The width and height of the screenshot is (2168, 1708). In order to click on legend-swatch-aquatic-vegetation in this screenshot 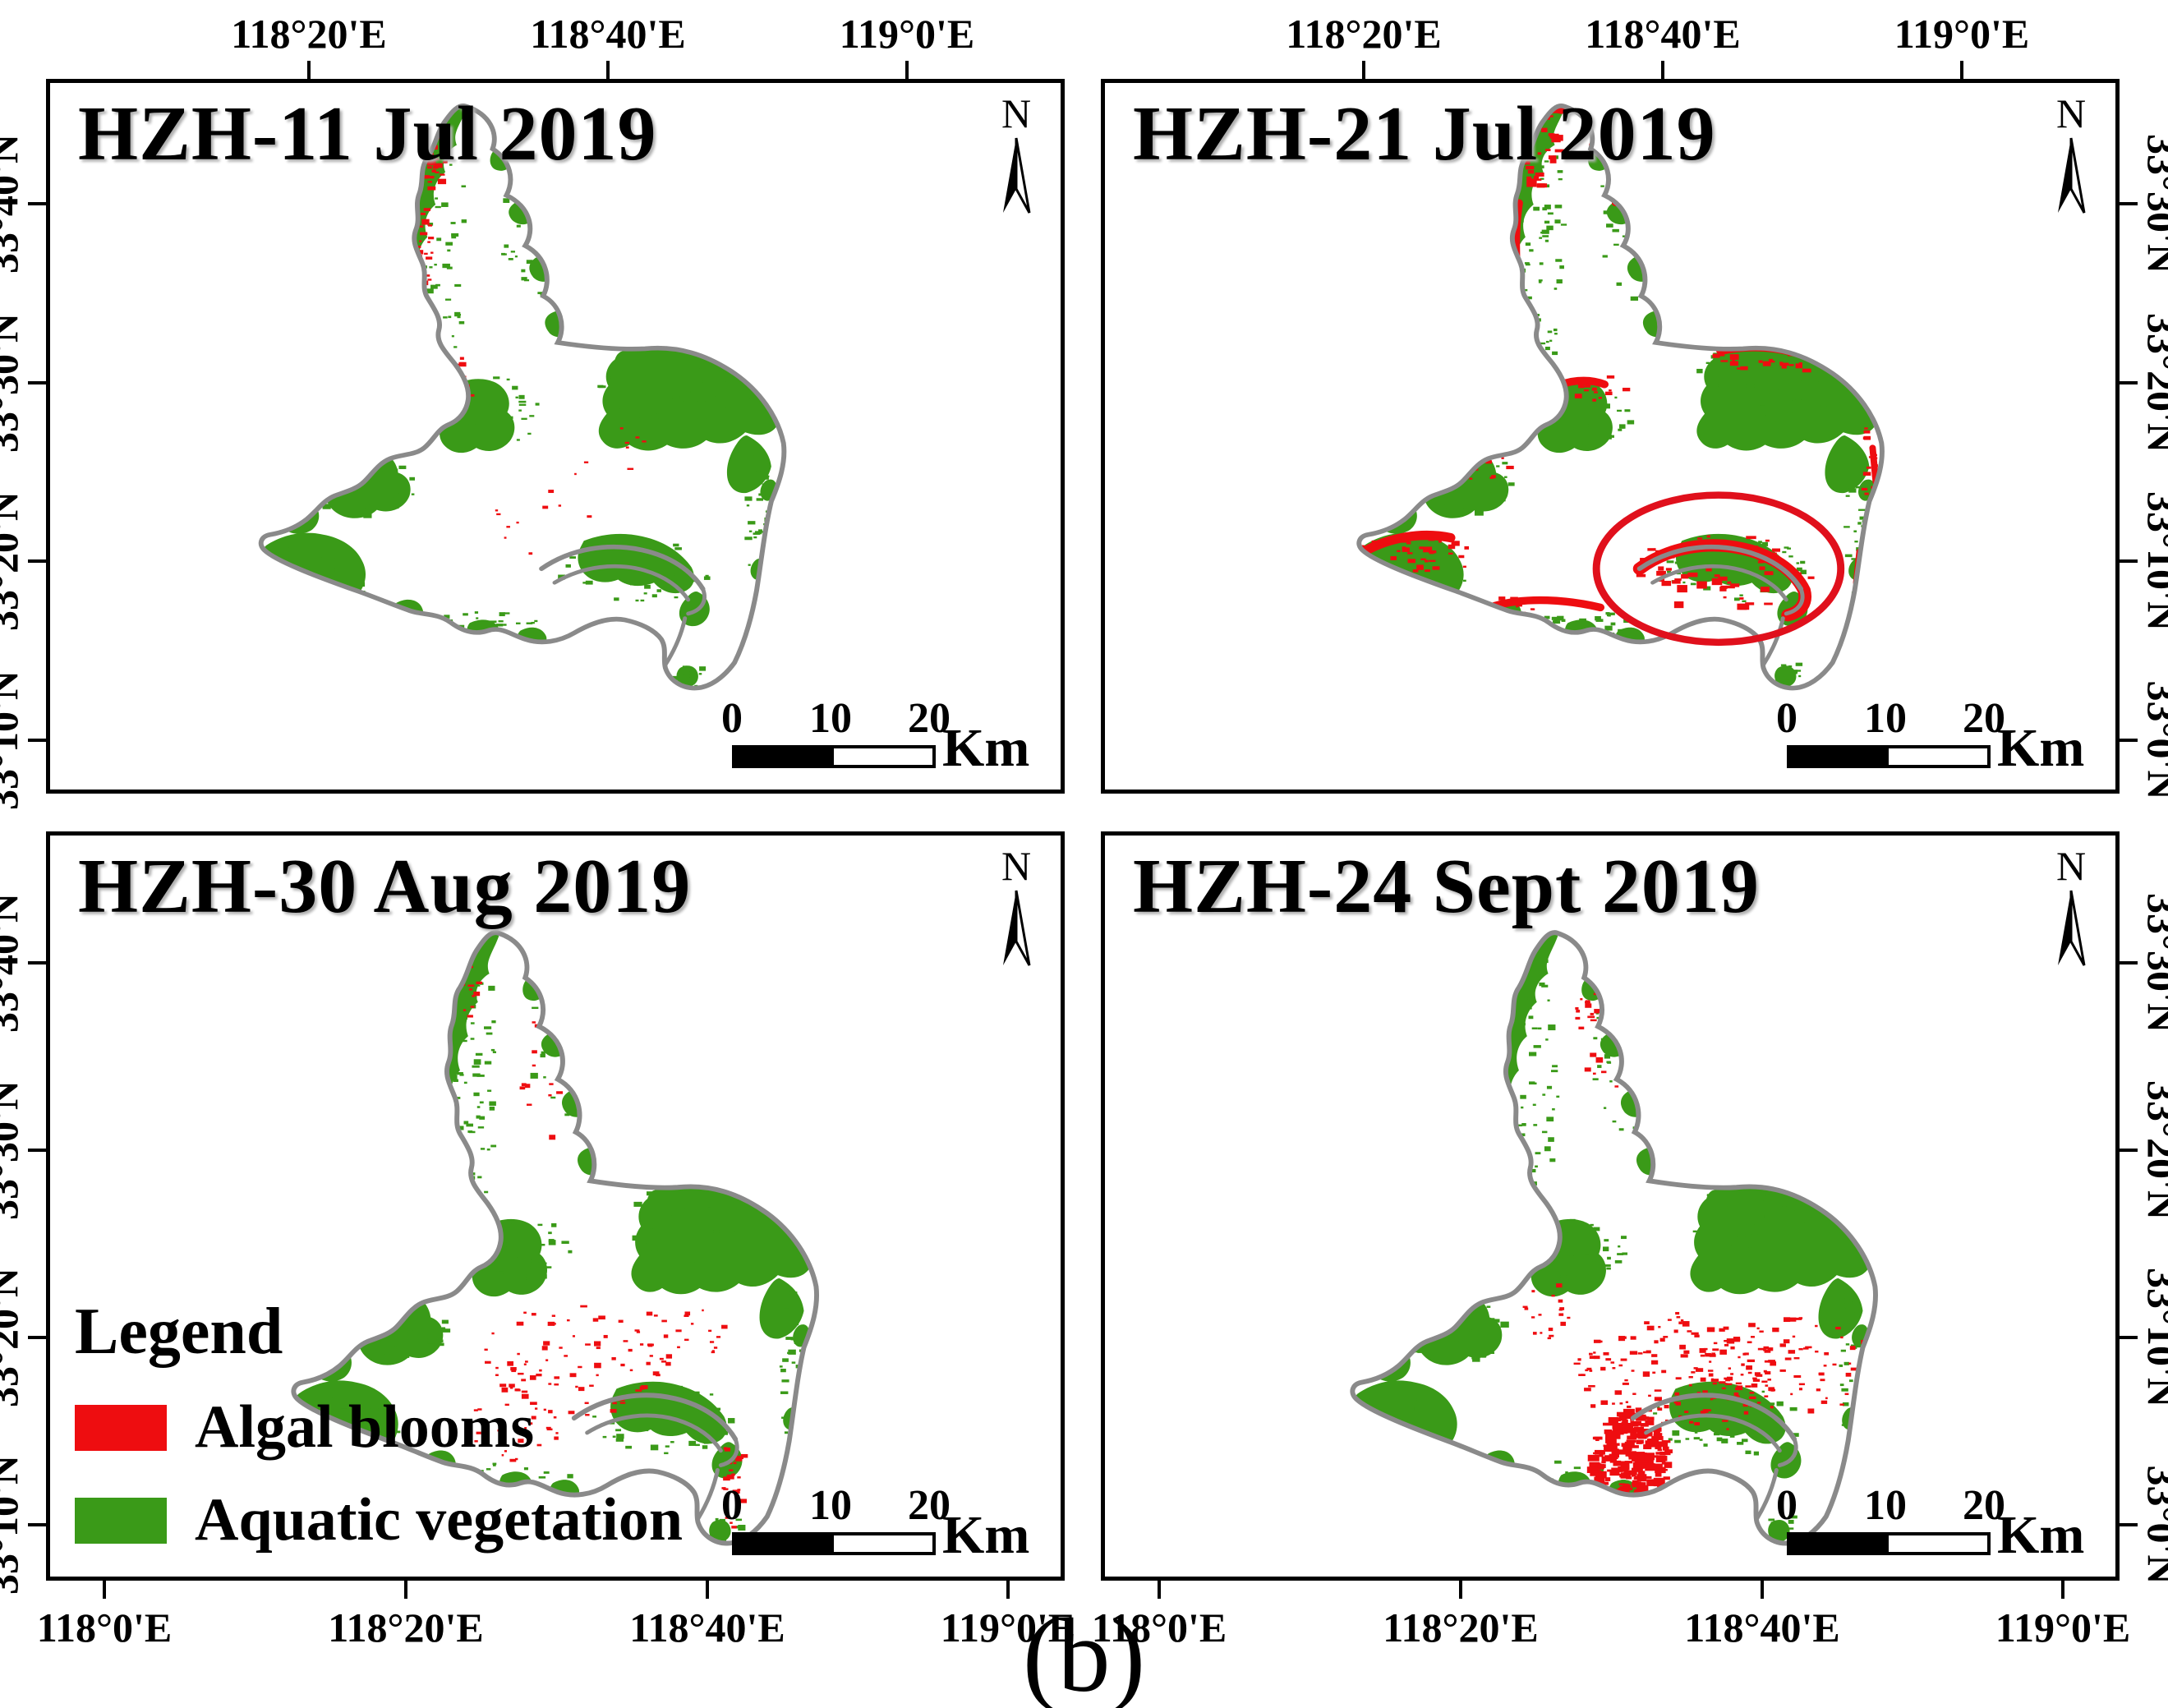, I will do `click(121, 1520)`.